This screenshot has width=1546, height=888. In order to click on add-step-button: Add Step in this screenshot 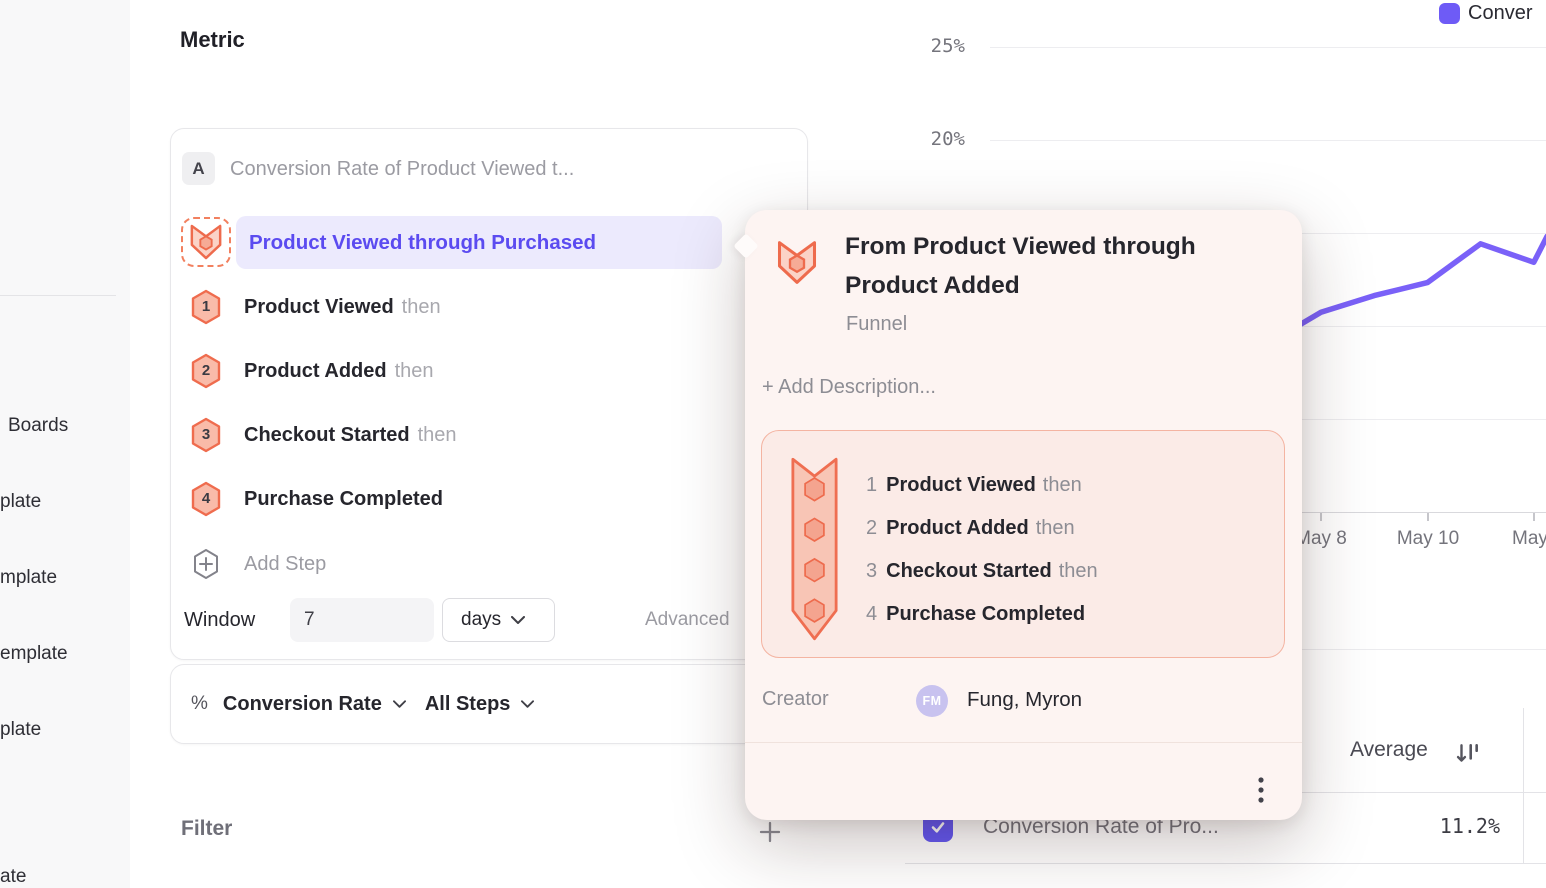, I will do `click(258, 564)`.